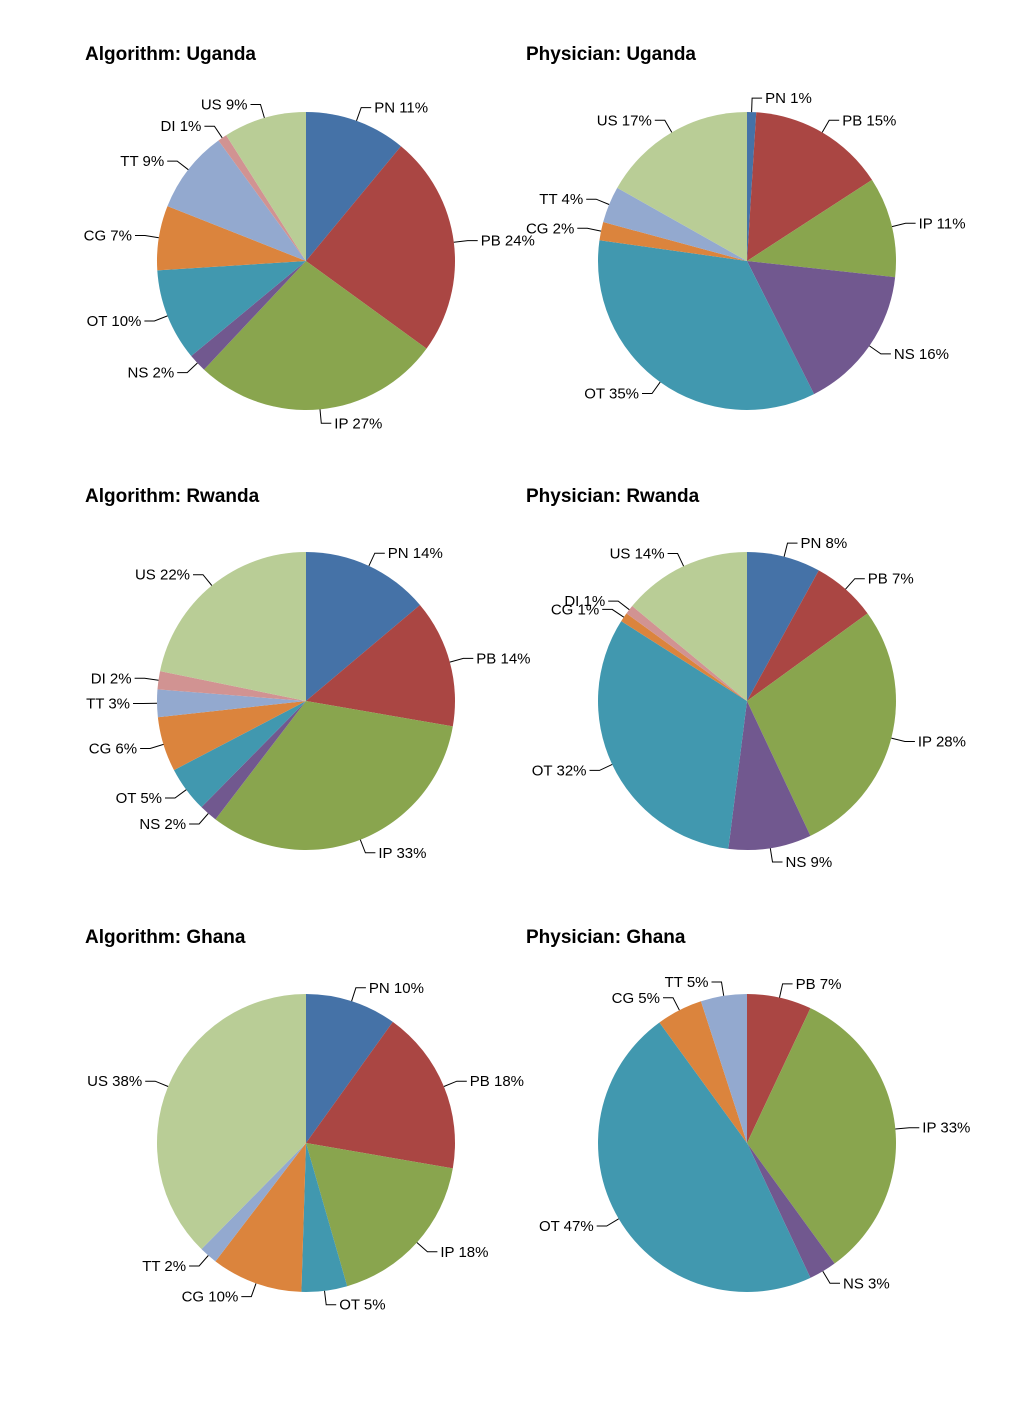 The height and width of the screenshot is (1402, 1024). I want to click on slice-algorithm-uganda-ip, so click(315, 336).